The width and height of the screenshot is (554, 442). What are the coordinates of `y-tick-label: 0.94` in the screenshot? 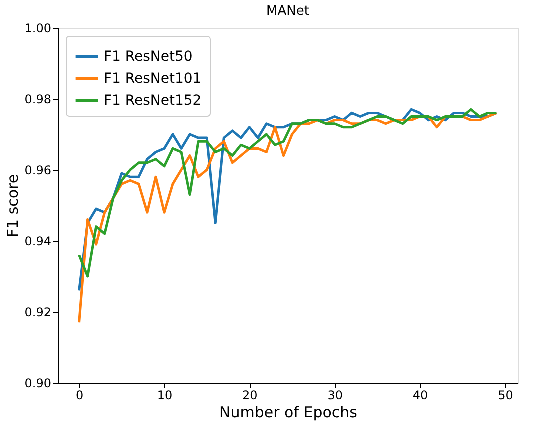 It's located at (38, 241).